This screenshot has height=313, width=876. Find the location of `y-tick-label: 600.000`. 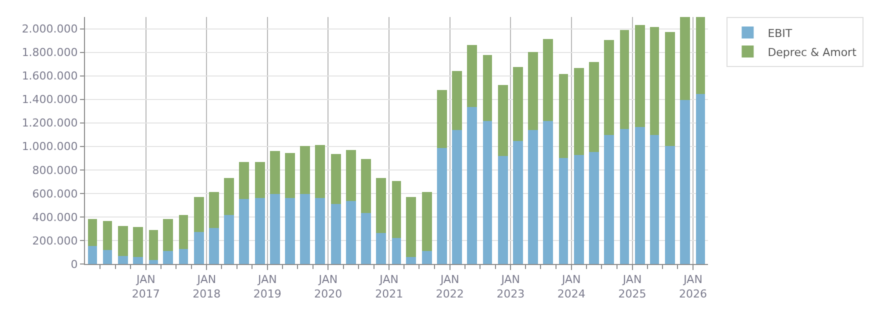

y-tick-label: 600.000 is located at coordinates (55, 193).